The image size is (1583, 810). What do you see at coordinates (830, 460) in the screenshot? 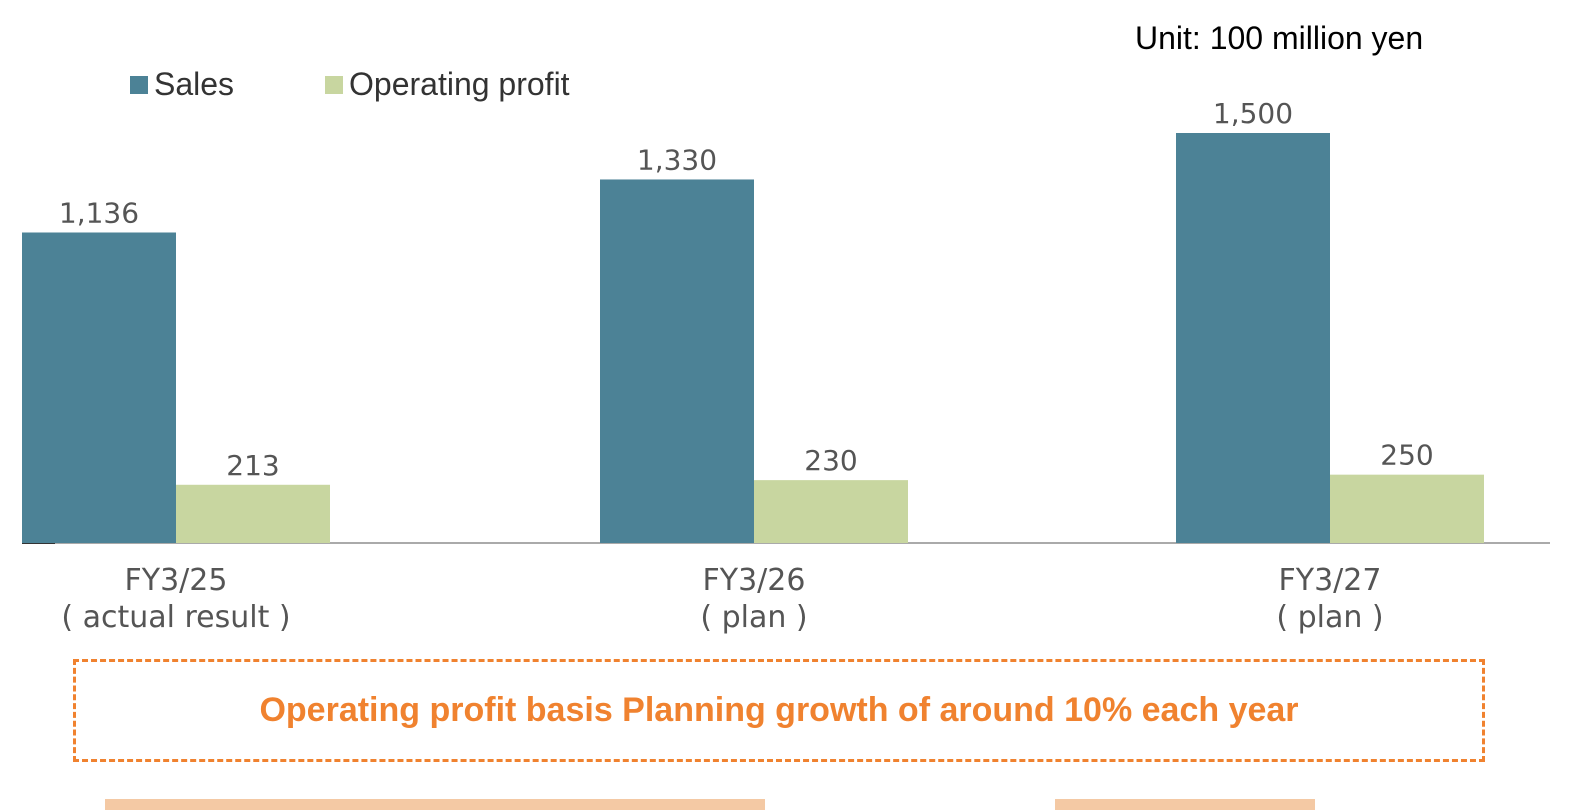
I see `data-label-operating-profit-2: 230` at bounding box center [830, 460].